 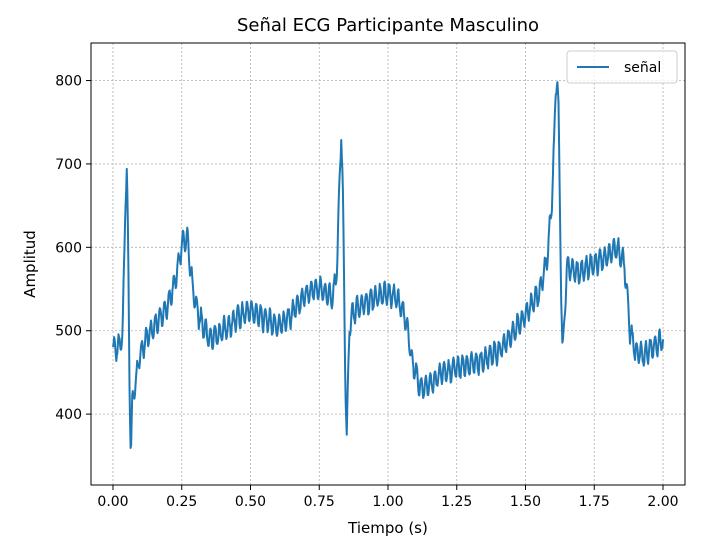 What do you see at coordinates (250, 502) in the screenshot?
I see `x-tick-label: 0.50` at bounding box center [250, 502].